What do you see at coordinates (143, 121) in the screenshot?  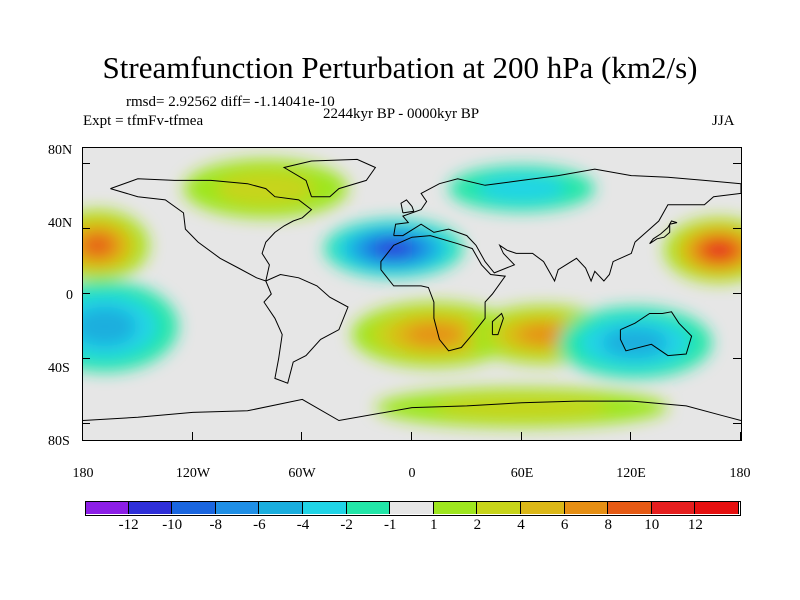 I see `experiment-label: Expt = tfmFv-tfmea` at bounding box center [143, 121].